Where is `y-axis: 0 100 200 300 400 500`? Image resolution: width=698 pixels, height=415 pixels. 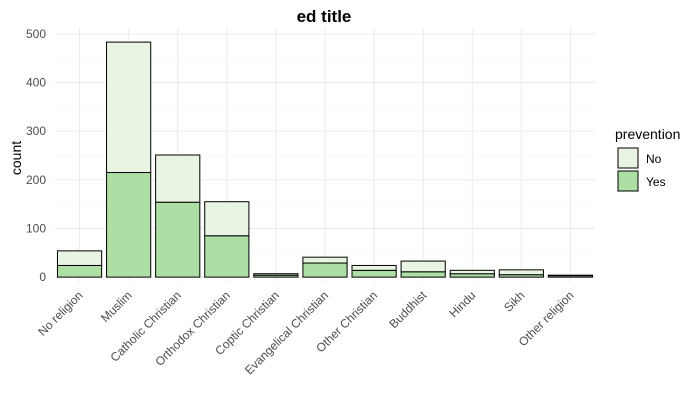
y-axis: 0 100 200 300 400 500 is located at coordinates (36, 155).